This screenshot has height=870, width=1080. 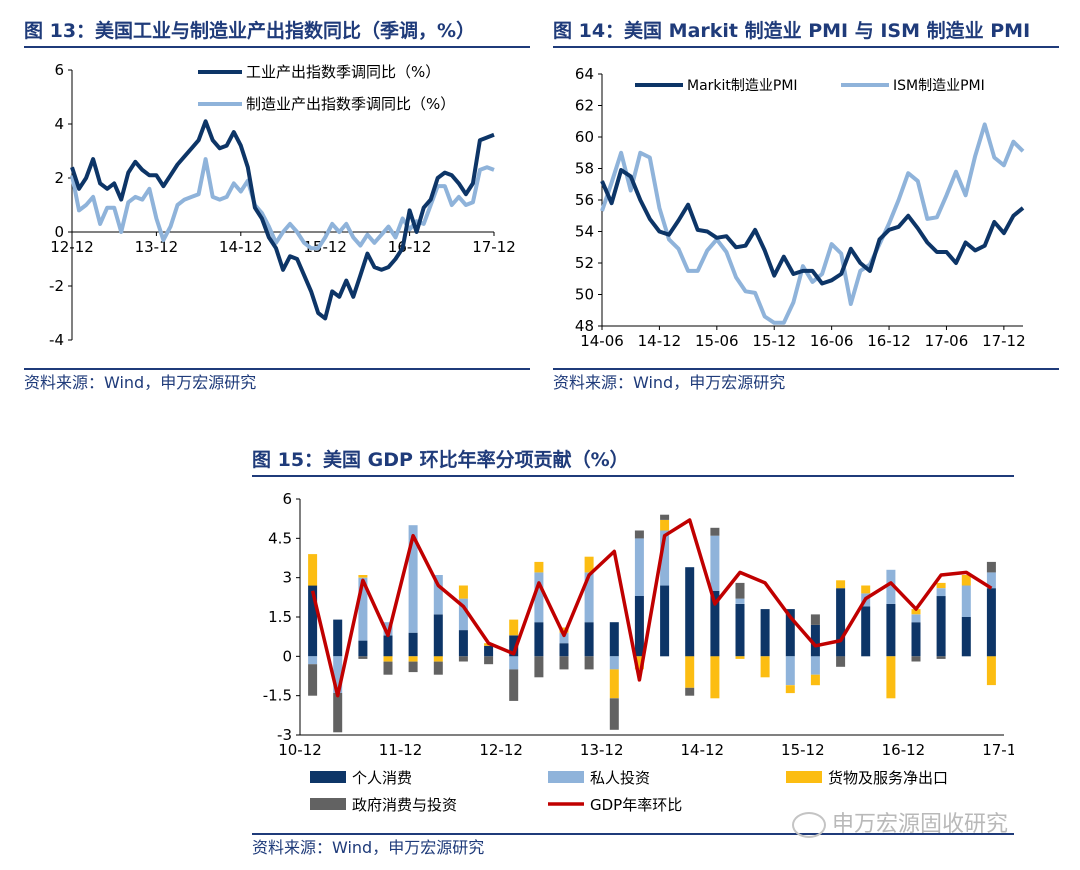 What do you see at coordinates (584, 263) in the screenshot?
I see `y-tick-label: 52` at bounding box center [584, 263].